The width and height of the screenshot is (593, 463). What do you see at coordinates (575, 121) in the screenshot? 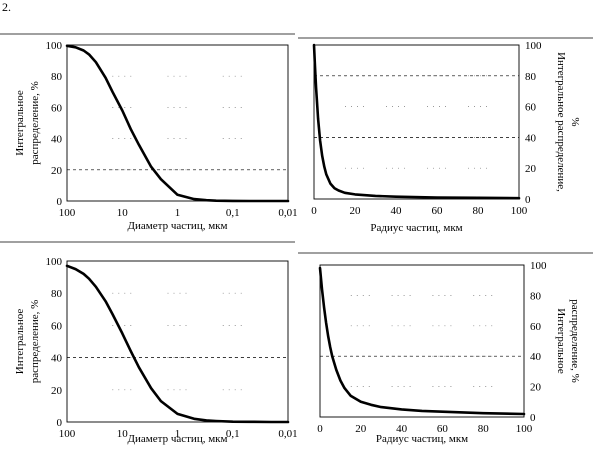
I see `y-axis-label: %` at bounding box center [575, 121].